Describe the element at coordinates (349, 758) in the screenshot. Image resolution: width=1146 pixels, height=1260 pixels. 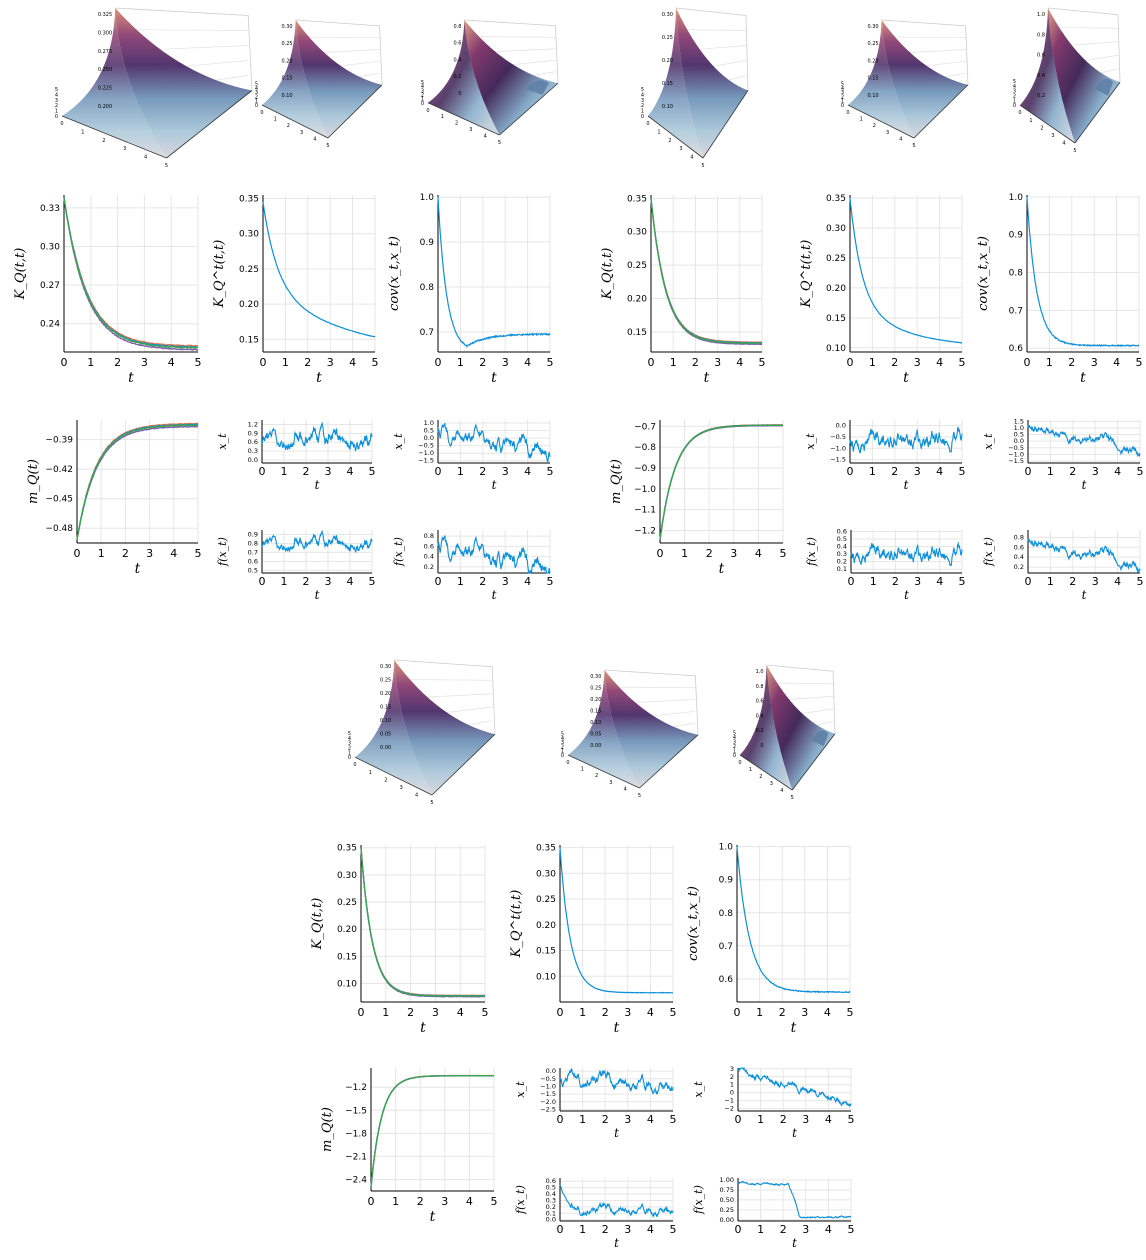
I see `y-tick-label: 0` at that location.